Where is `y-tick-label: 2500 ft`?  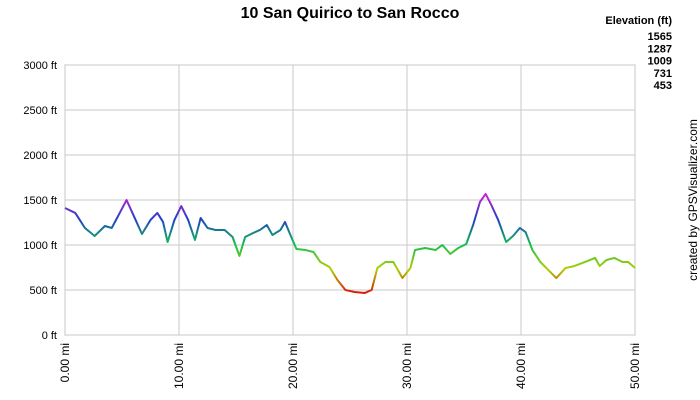 y-tick-label: 2500 ft is located at coordinates (40, 111).